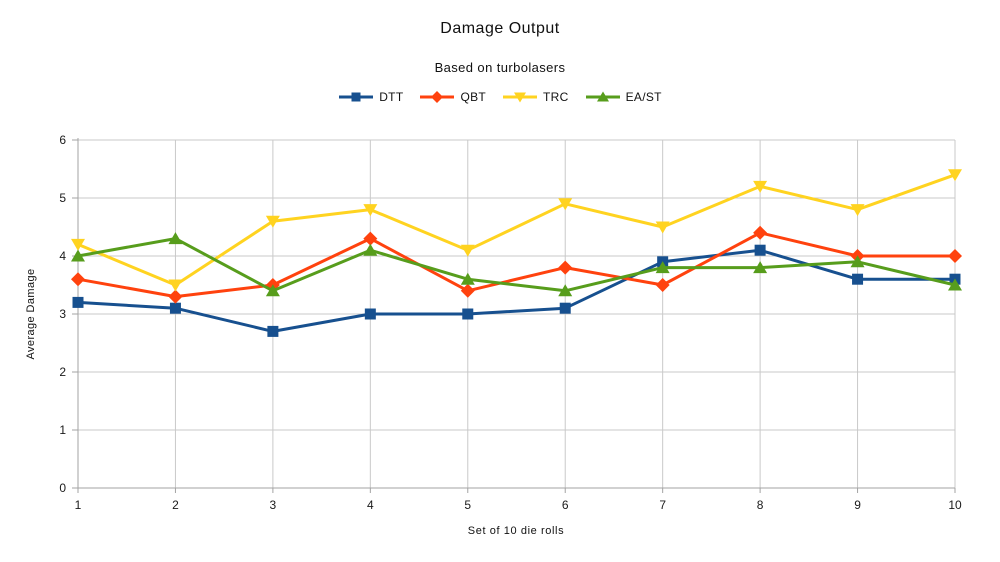 The width and height of the screenshot is (1000, 562). What do you see at coordinates (955, 505) in the screenshot?
I see `x-tick-label: 10` at bounding box center [955, 505].